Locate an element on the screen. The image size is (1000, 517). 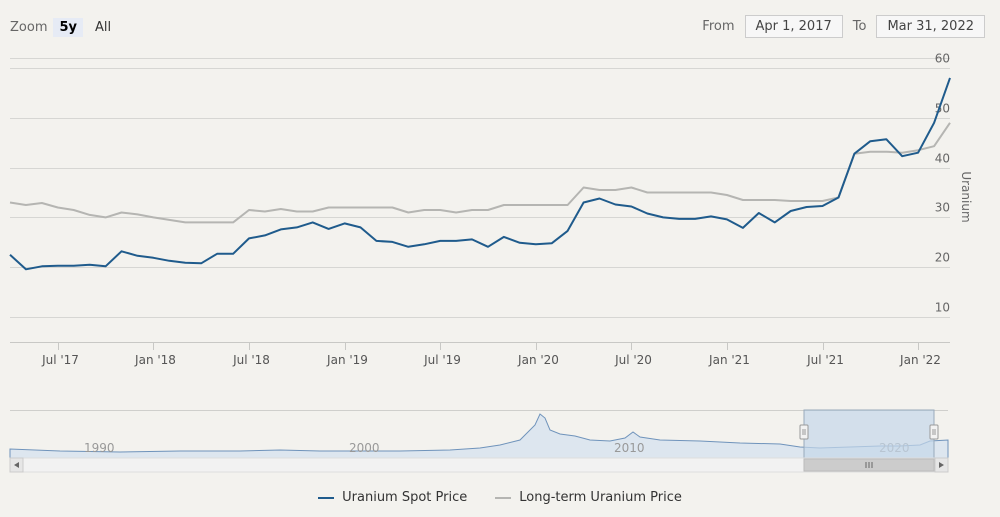
scrollbar-left-arrow is located at coordinates (16, 465).